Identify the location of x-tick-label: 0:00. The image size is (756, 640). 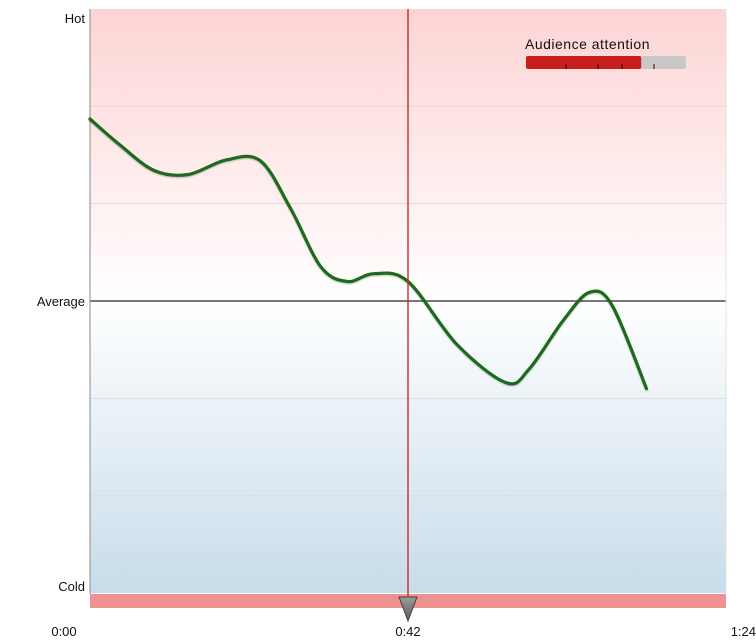
(63, 631).